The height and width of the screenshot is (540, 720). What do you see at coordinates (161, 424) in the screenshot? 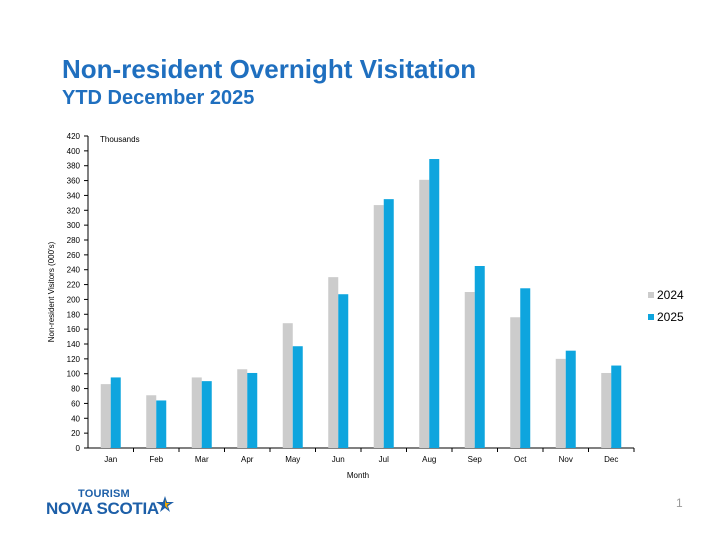
I see `bar-2025-feb` at bounding box center [161, 424].